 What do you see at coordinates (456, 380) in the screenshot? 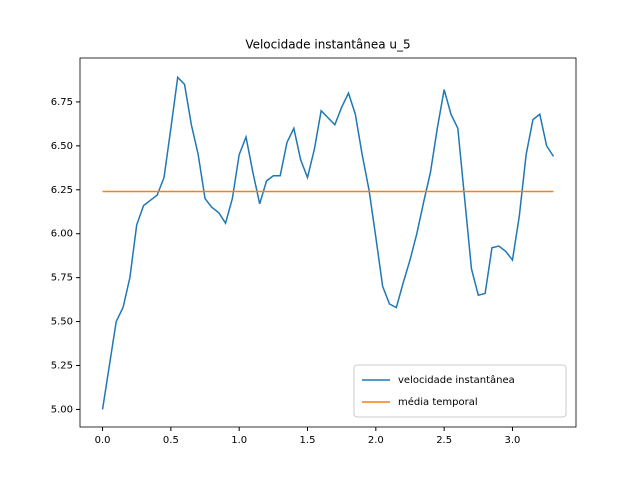
I see `legend-label: velocidade instantânea` at bounding box center [456, 380].